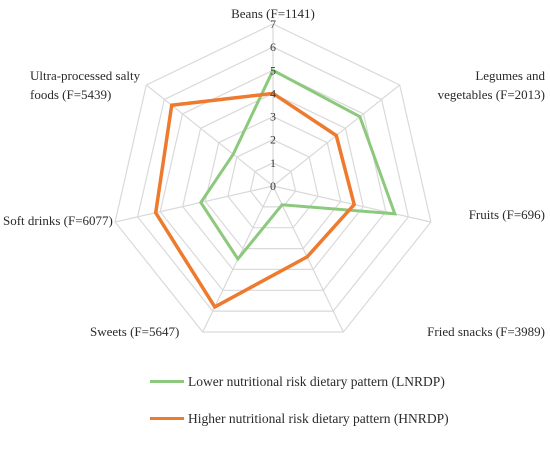 The width and height of the screenshot is (550, 465). Describe the element at coordinates (167, 381) in the screenshot. I see `legend-swatch-lnrdp` at that location.